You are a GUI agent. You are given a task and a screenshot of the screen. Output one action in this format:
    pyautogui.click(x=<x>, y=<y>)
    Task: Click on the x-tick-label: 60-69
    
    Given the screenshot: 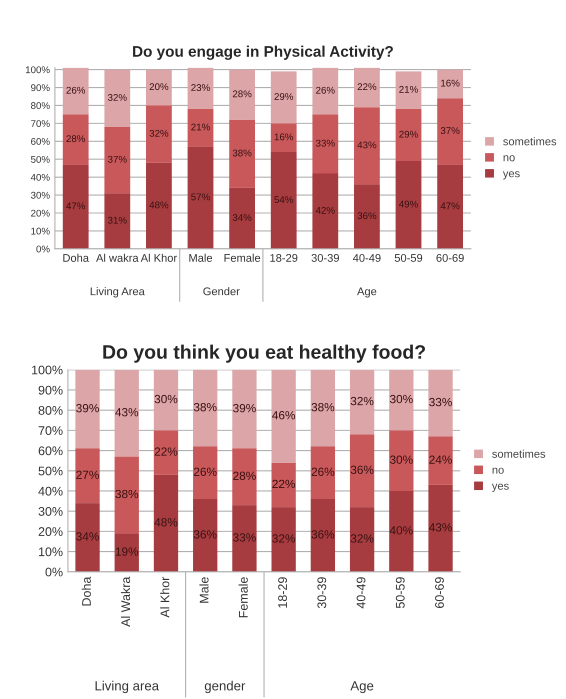 What is the action you would take?
    pyautogui.click(x=450, y=258)
    